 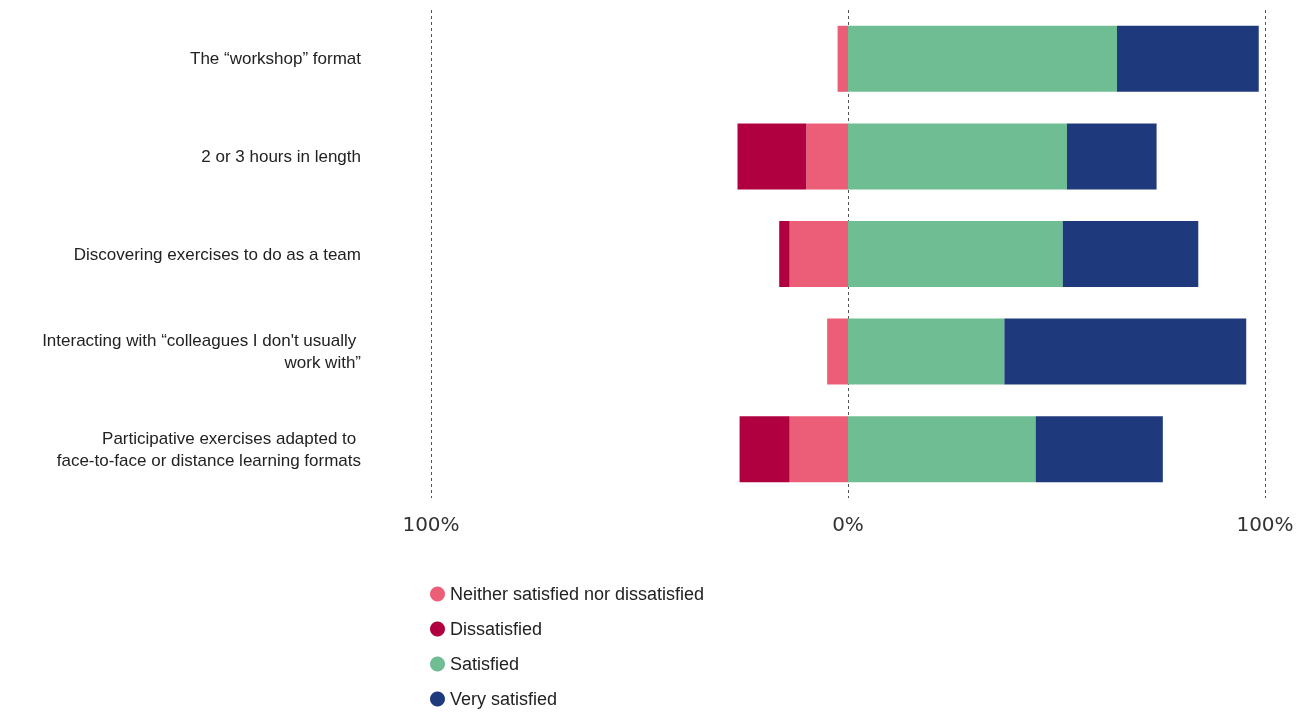 What do you see at coordinates (848, 524) in the screenshot?
I see `x-tick-label: 0%` at bounding box center [848, 524].